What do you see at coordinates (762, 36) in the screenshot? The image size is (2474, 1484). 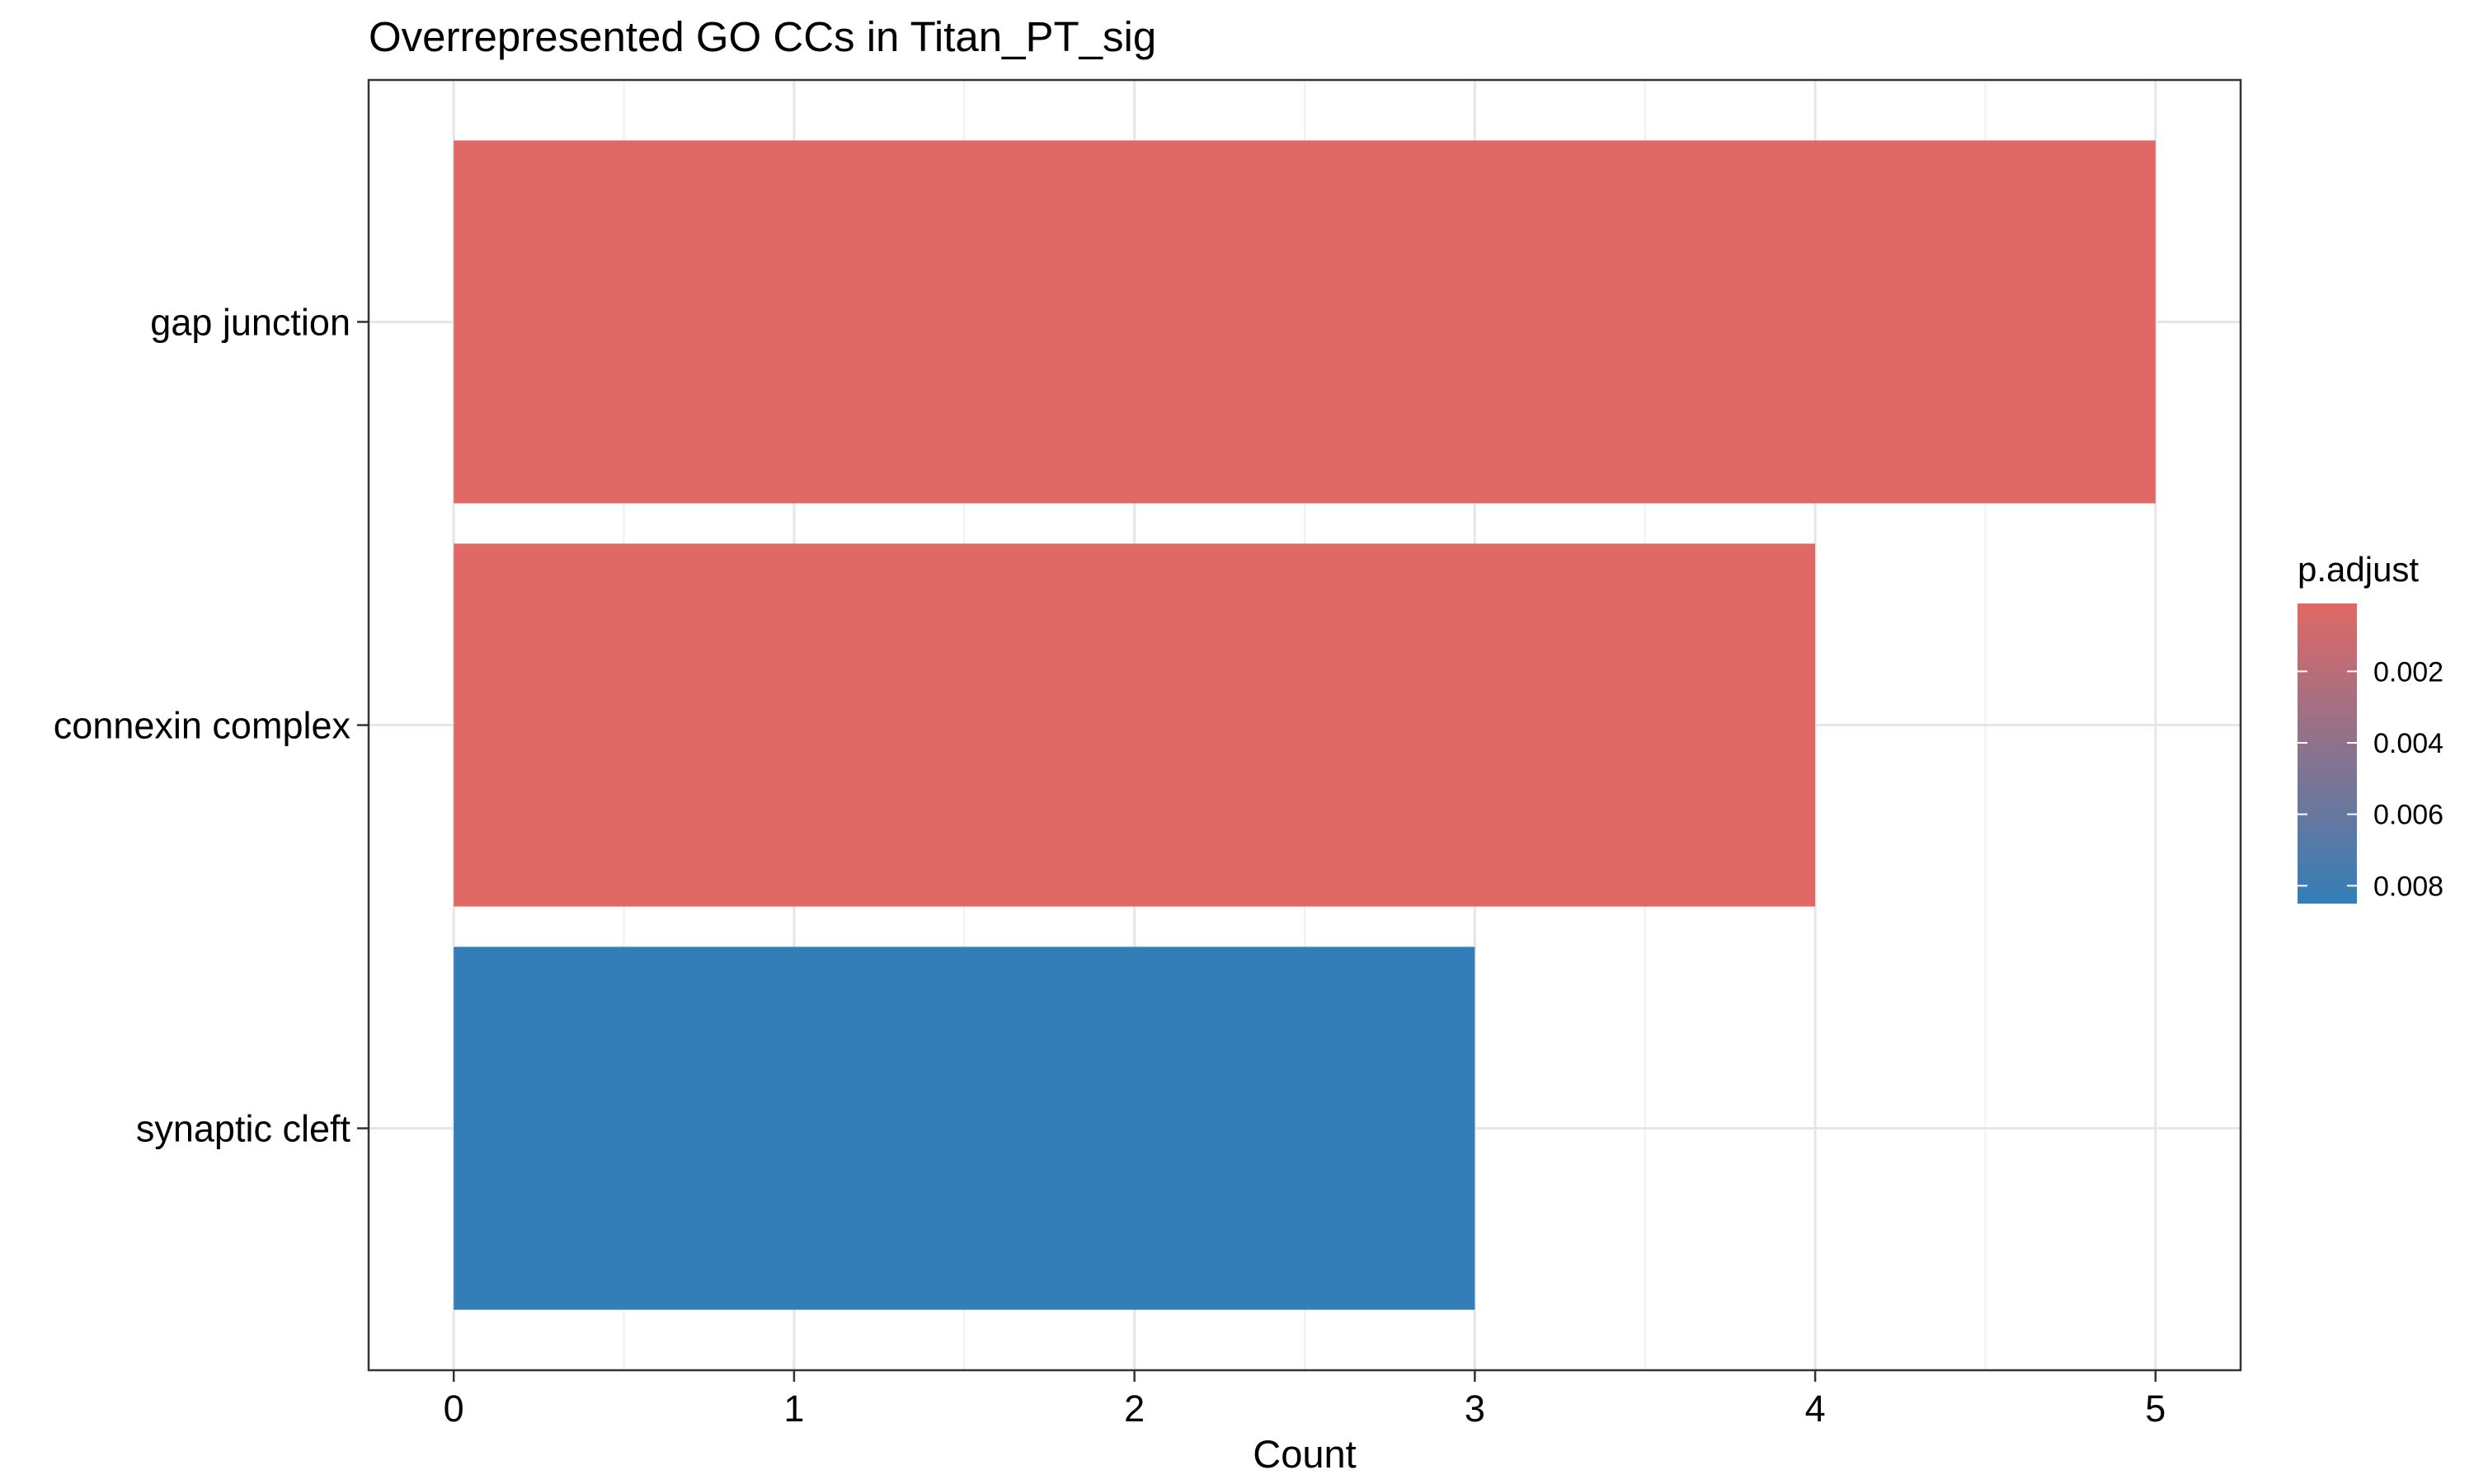 I see `chart-title: Overrepresented GO CCs in Titan_PT_sig` at bounding box center [762, 36].